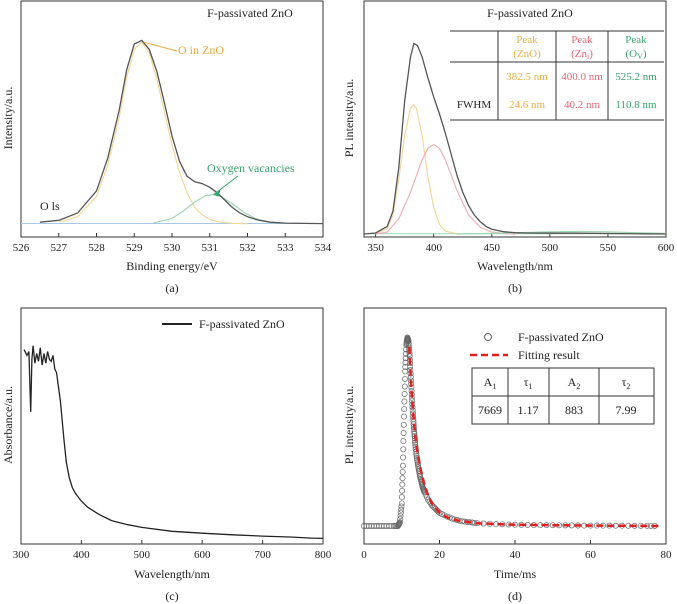 The image size is (677, 604). I want to click on panel-a-annotation-oxygen-vacancies: Oxygen vacancies, so click(251, 168).